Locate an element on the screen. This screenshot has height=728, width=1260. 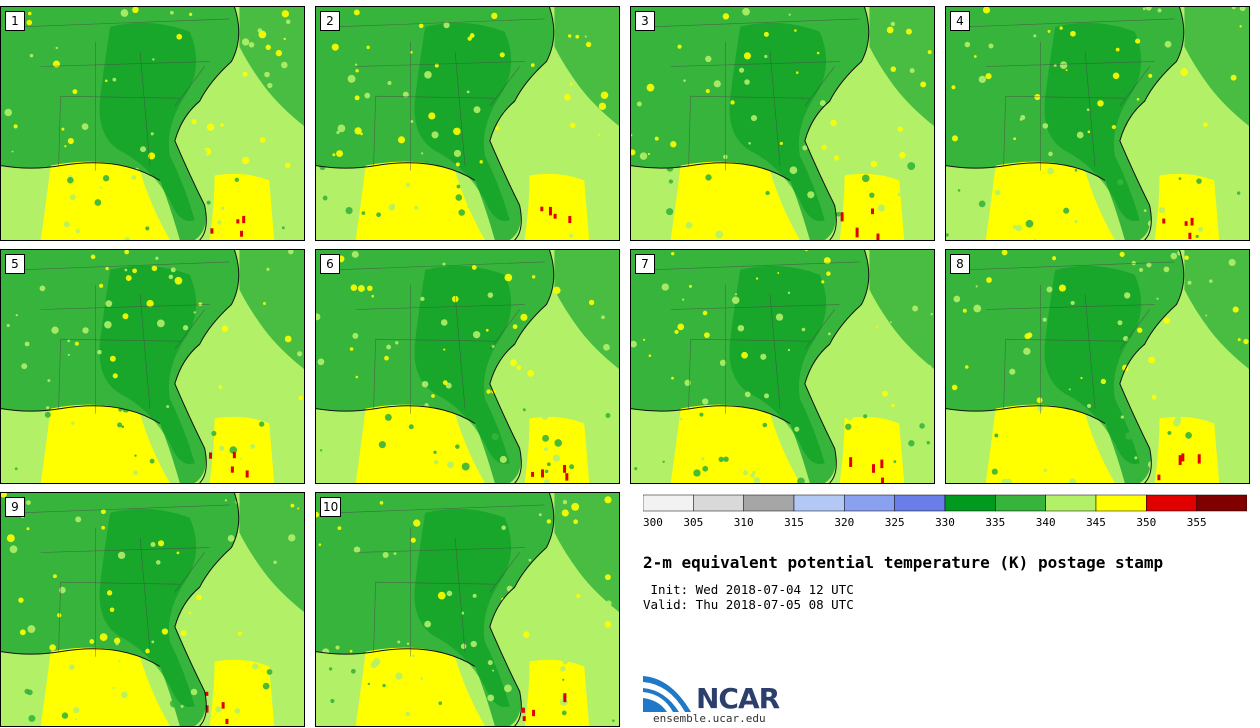
colorbar-tick-label: 320 is located at coordinates (844, 522).